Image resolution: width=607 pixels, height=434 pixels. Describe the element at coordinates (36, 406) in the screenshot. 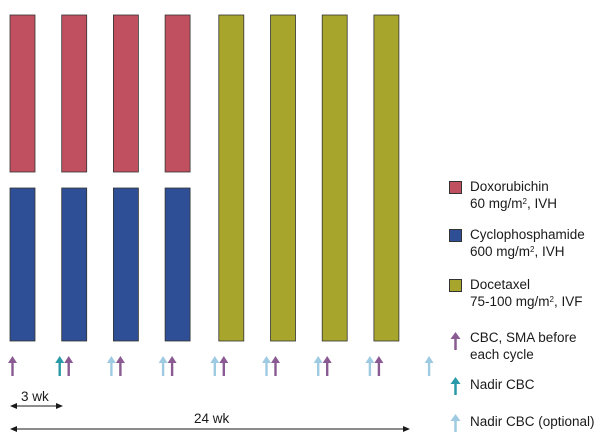

I see `cycle-duration-line` at that location.